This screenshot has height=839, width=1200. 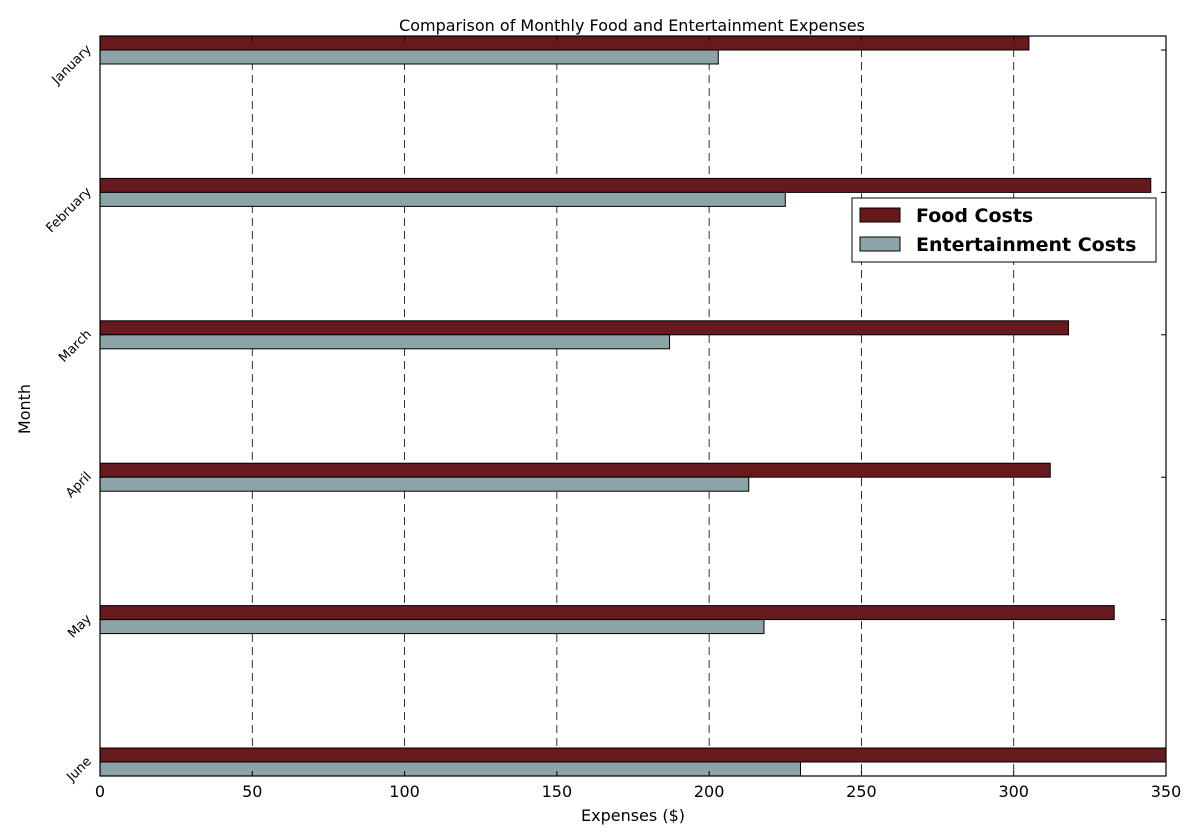 I want to click on x-tick-label: 150, so click(x=557, y=791).